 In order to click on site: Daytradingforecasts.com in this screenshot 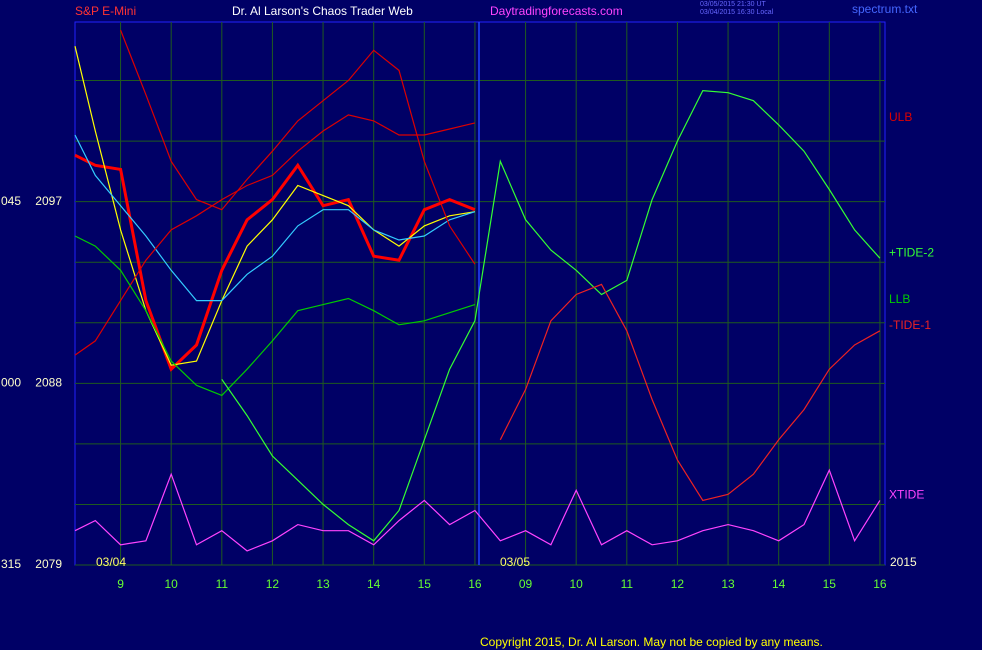, I will do `click(556, 11)`.